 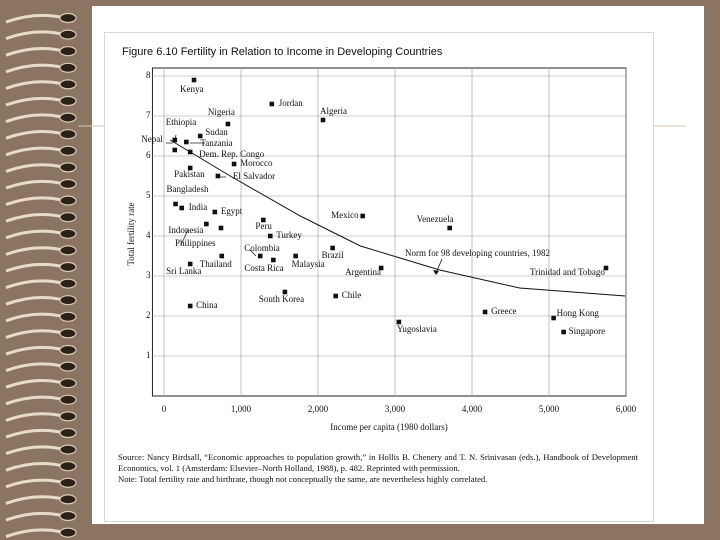 What do you see at coordinates (291, 103) in the screenshot?
I see `point-label: Jordan` at bounding box center [291, 103].